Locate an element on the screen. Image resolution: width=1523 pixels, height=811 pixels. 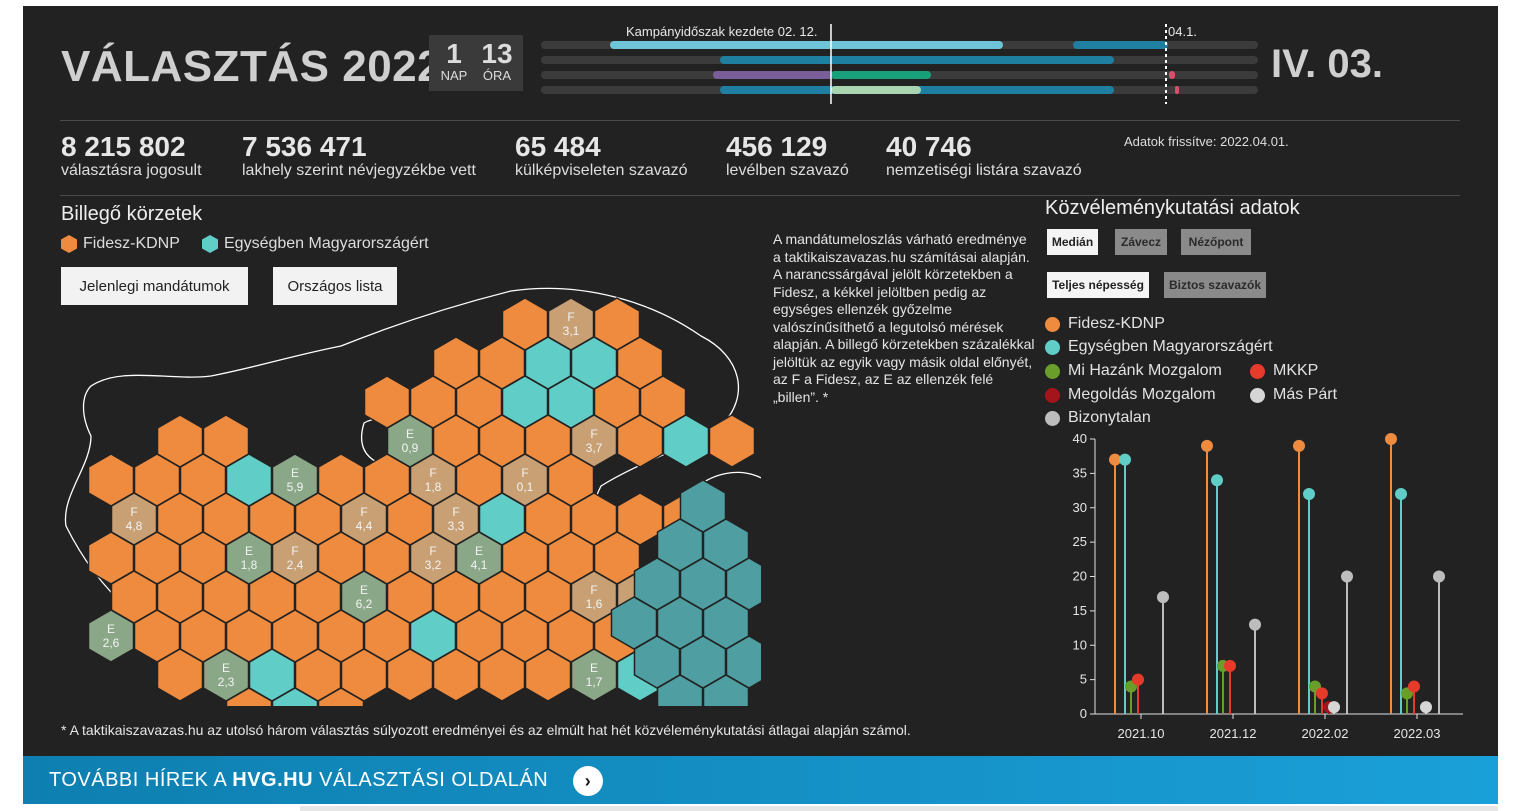
refresh-date: Adatok frissítve: 2022.04.01. is located at coordinates (1206, 141).